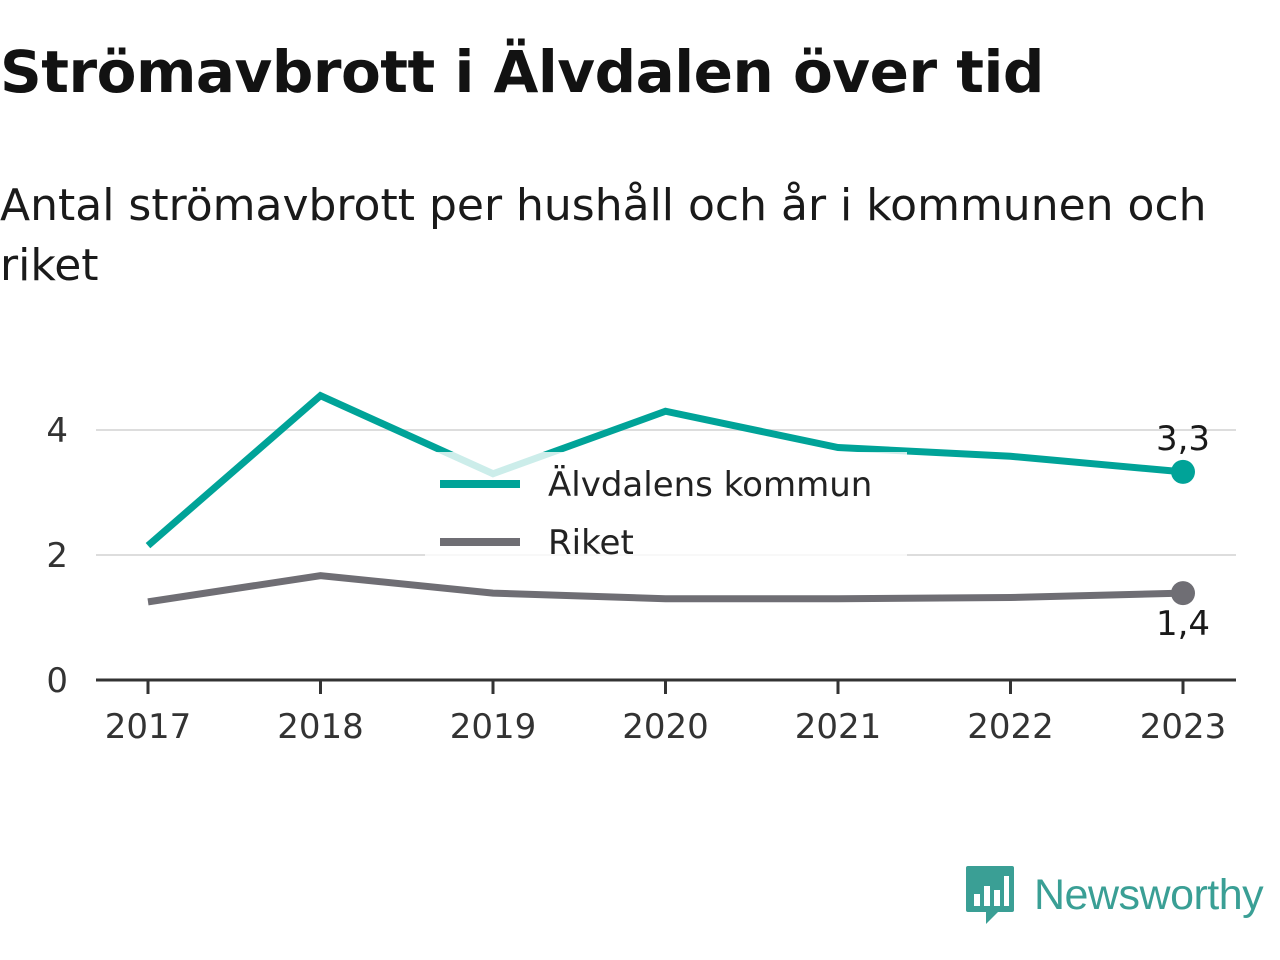 This screenshot has width=1280, height=960. I want to click on legend-label: Riket, so click(591, 543).